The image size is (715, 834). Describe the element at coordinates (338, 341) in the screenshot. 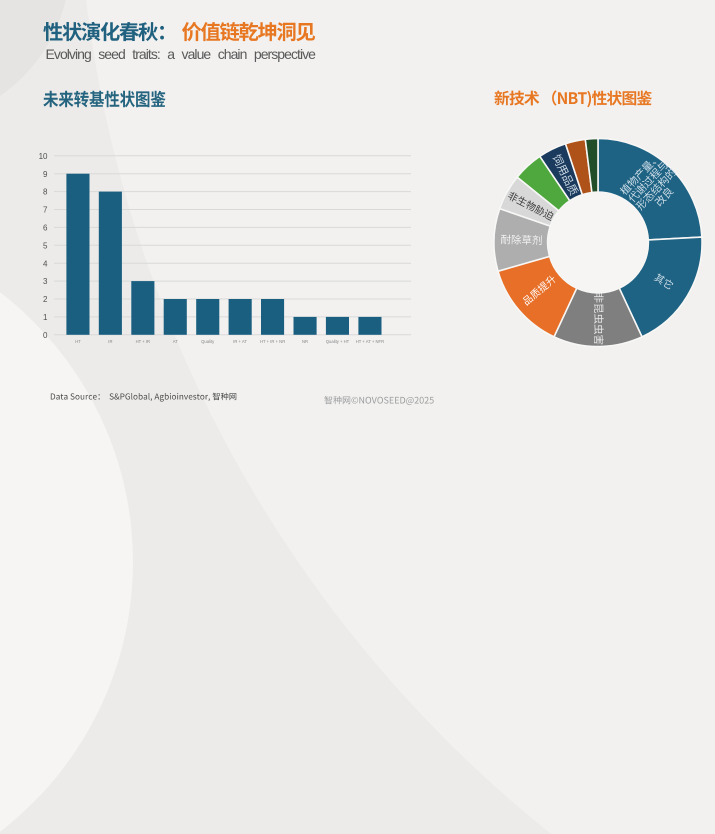

I see `svg-text: Quality + HT` at that location.